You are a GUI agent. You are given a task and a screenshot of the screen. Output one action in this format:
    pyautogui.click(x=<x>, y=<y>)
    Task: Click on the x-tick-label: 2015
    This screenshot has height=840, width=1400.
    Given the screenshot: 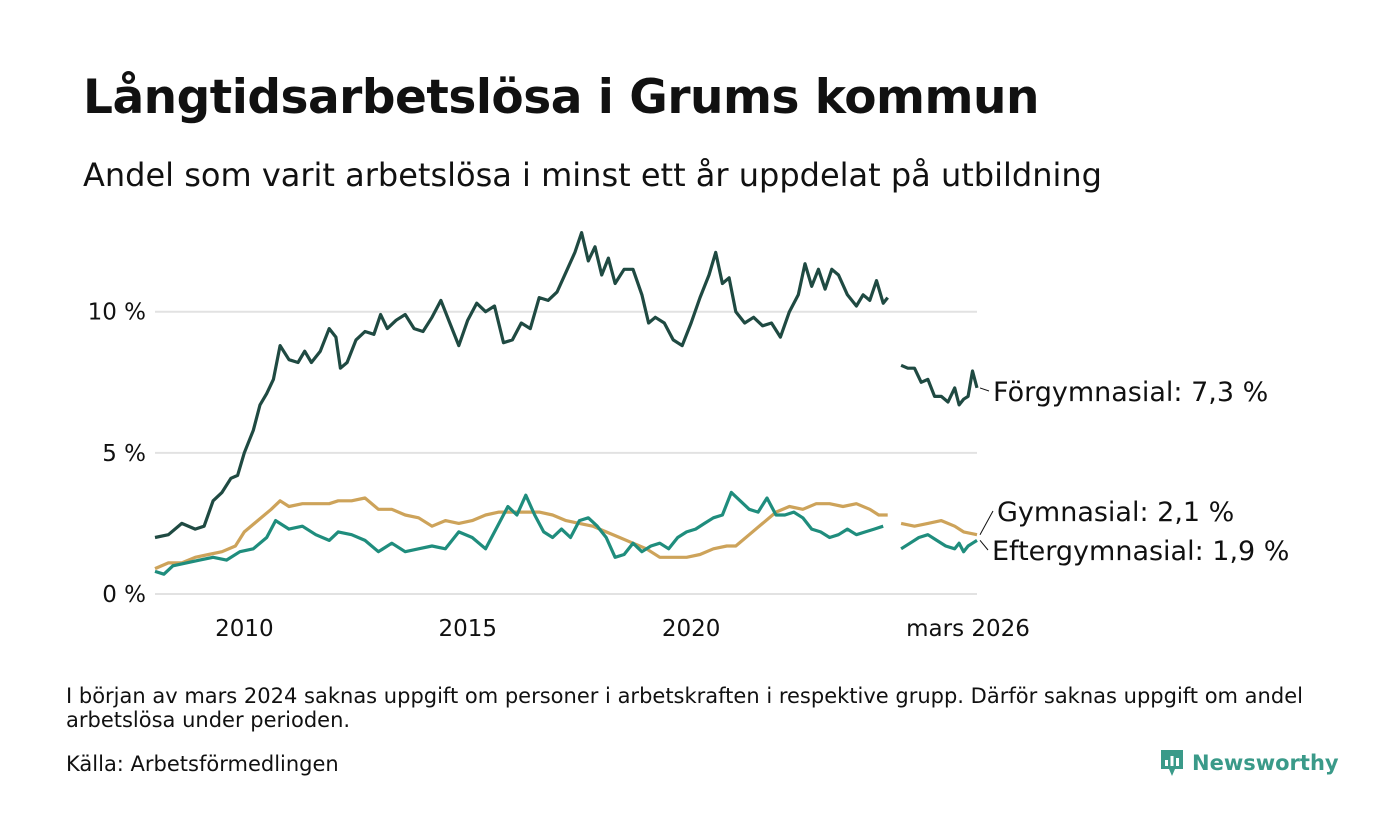 What is the action you would take?
    pyautogui.click(x=467, y=629)
    